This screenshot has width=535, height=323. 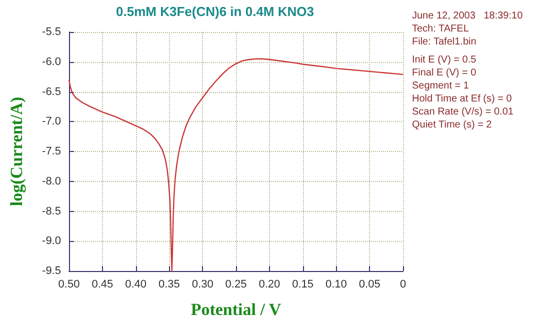 What do you see at coordinates (444, 60) in the screenshot?
I see `text: Init E (V) = 0.5` at bounding box center [444, 60].